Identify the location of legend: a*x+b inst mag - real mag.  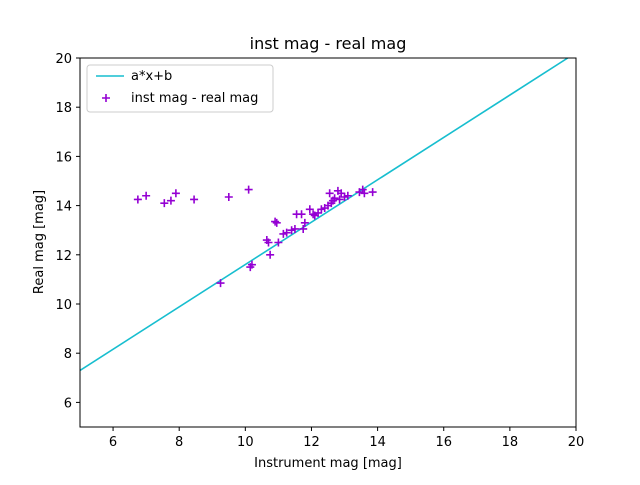
(180, 88).